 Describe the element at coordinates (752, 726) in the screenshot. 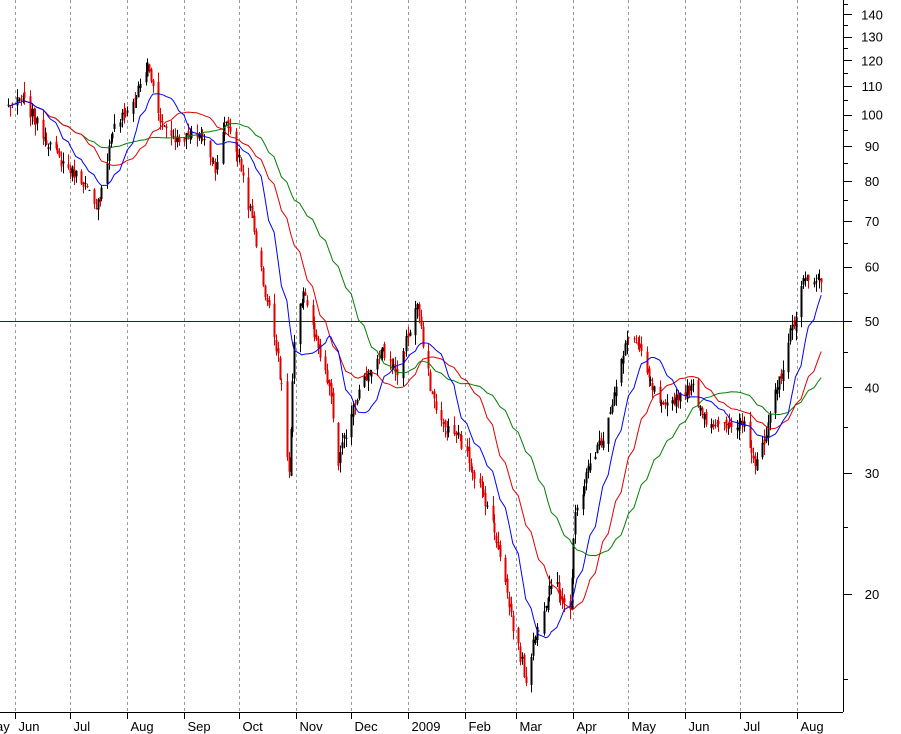

I see `x-tick-label: Jul` at that location.